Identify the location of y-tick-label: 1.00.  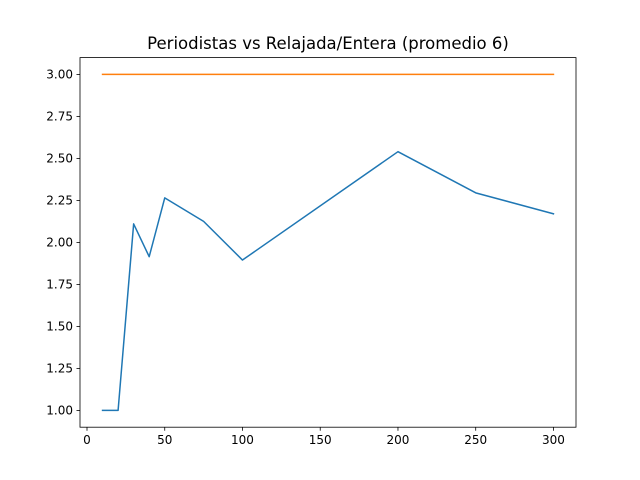
(59, 411).